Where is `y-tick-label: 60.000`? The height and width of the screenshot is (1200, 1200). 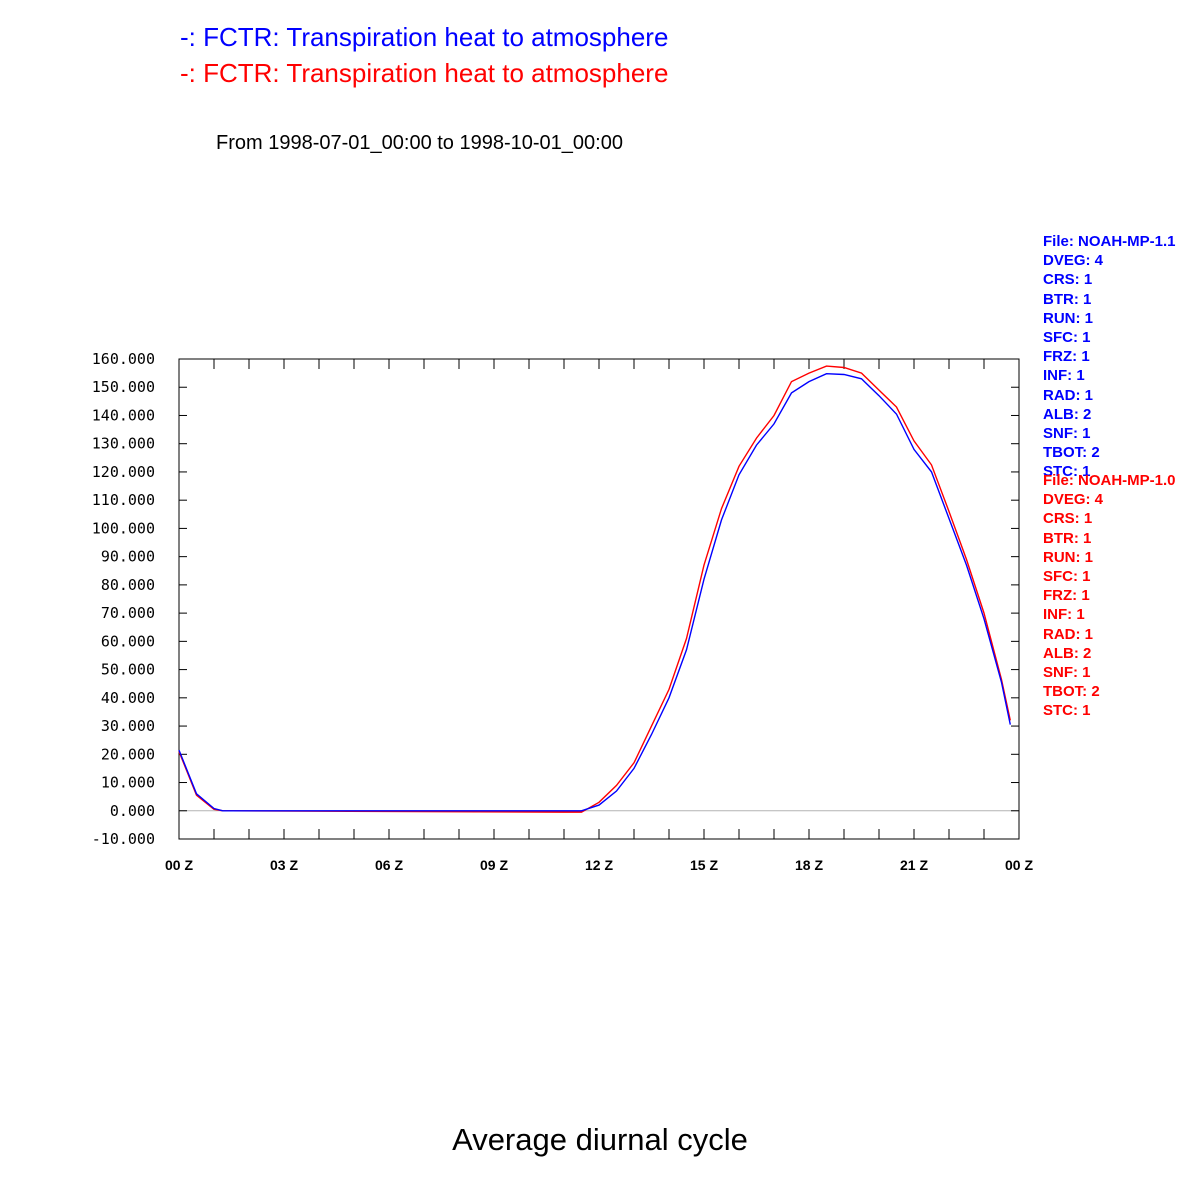 y-tick-label: 60.000 is located at coordinates (128, 641).